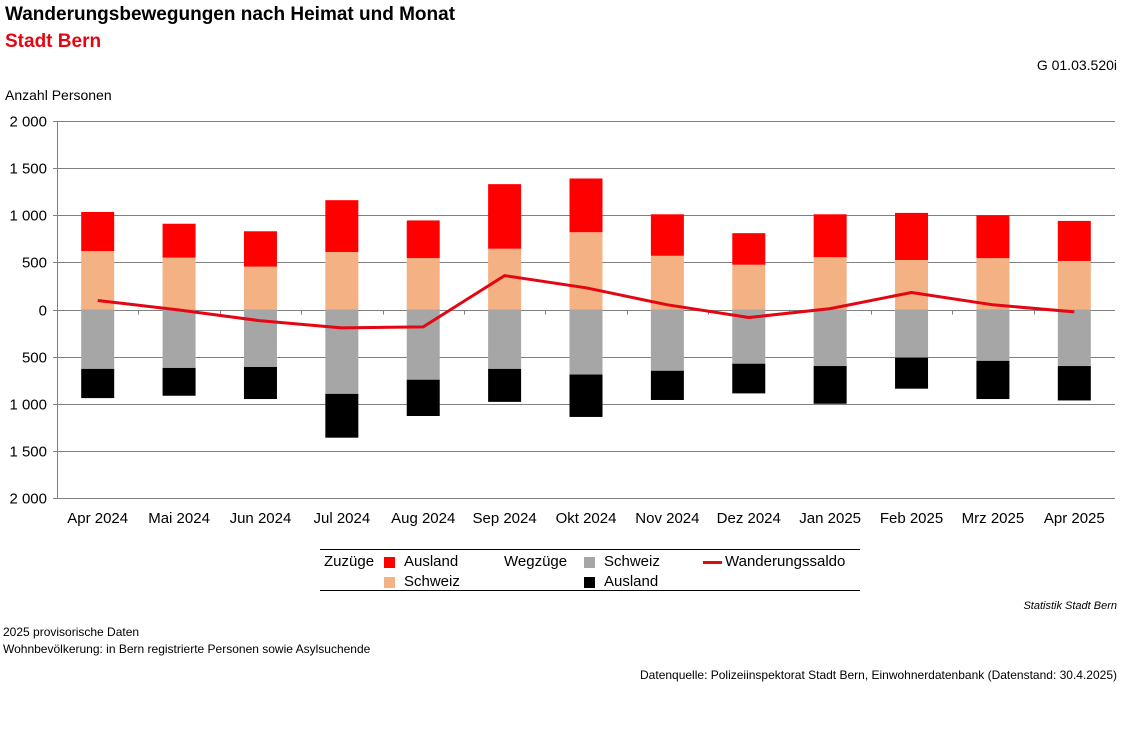 The image size is (1127, 756). Describe the element at coordinates (589, 562) in the screenshot. I see `legend-swatch-out-schweiz` at that location.